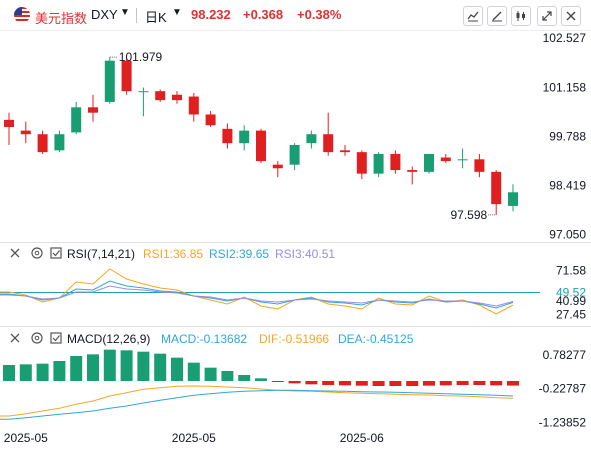 This screenshot has height=450, width=591. I want to click on dea-line, so click(257, 404).